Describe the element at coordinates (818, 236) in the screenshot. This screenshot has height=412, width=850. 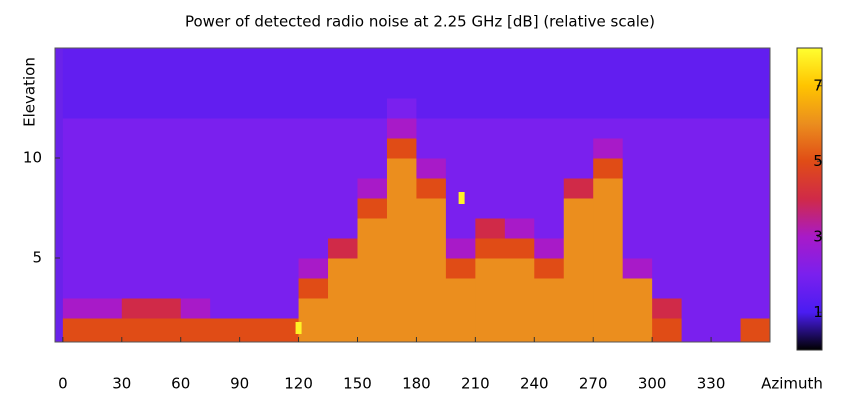
I see `colorbar-tick-label: 3` at that location.